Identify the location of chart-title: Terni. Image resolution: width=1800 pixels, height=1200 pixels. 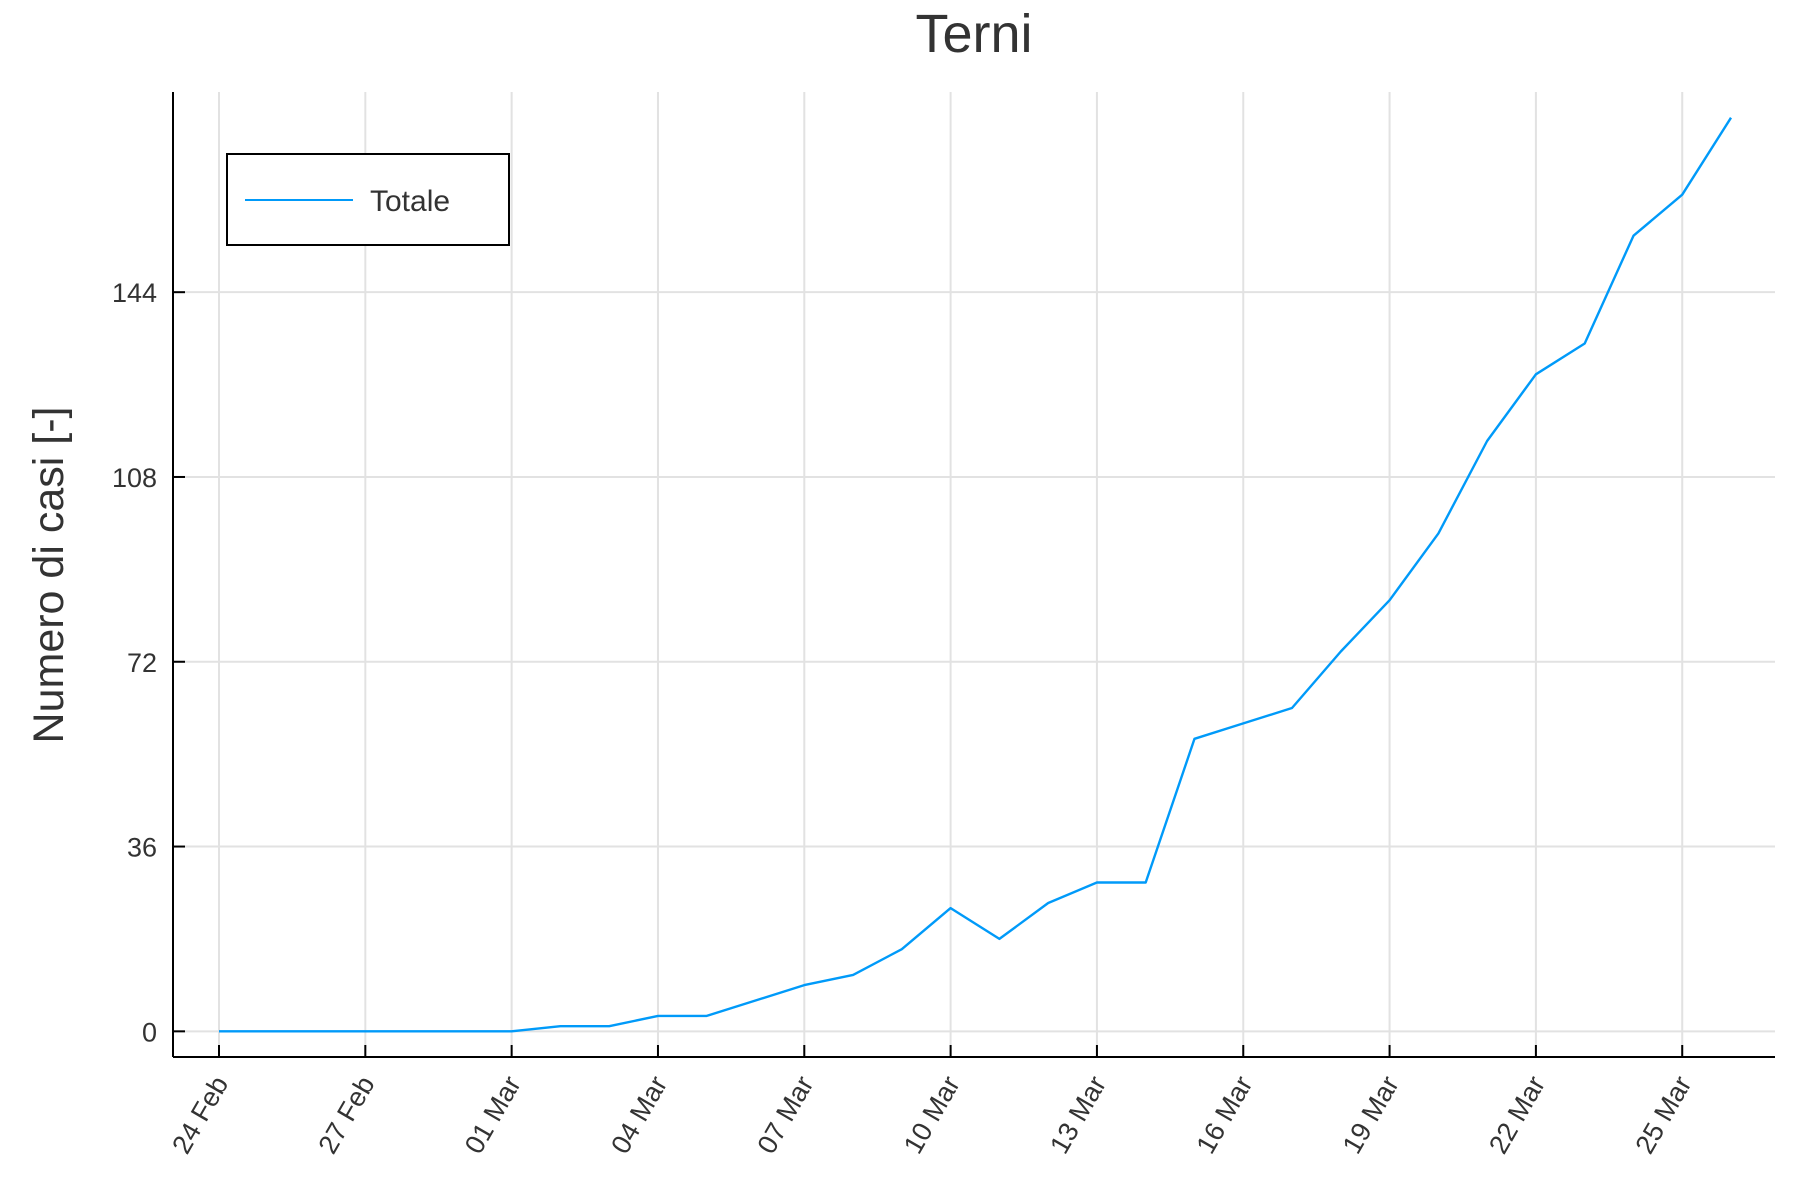
(973, 34).